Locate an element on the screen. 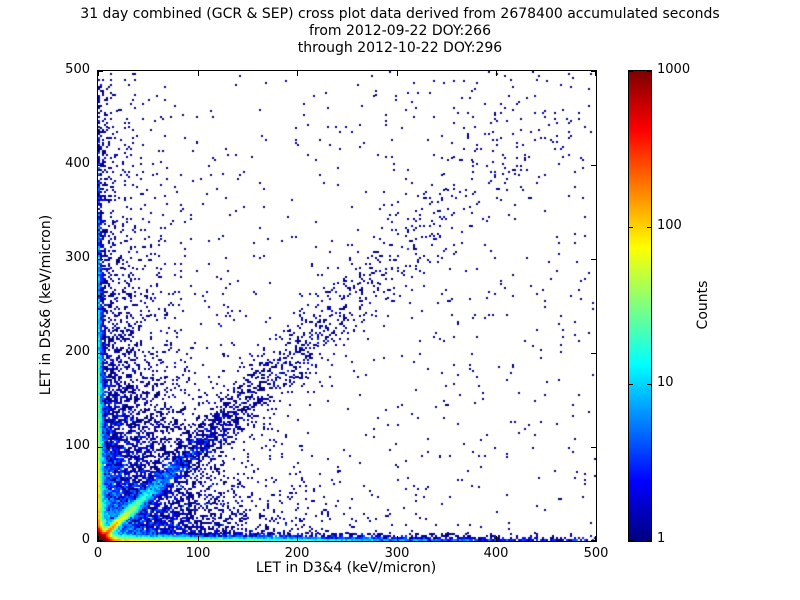  x-tick-label: 500 is located at coordinates (596, 553).